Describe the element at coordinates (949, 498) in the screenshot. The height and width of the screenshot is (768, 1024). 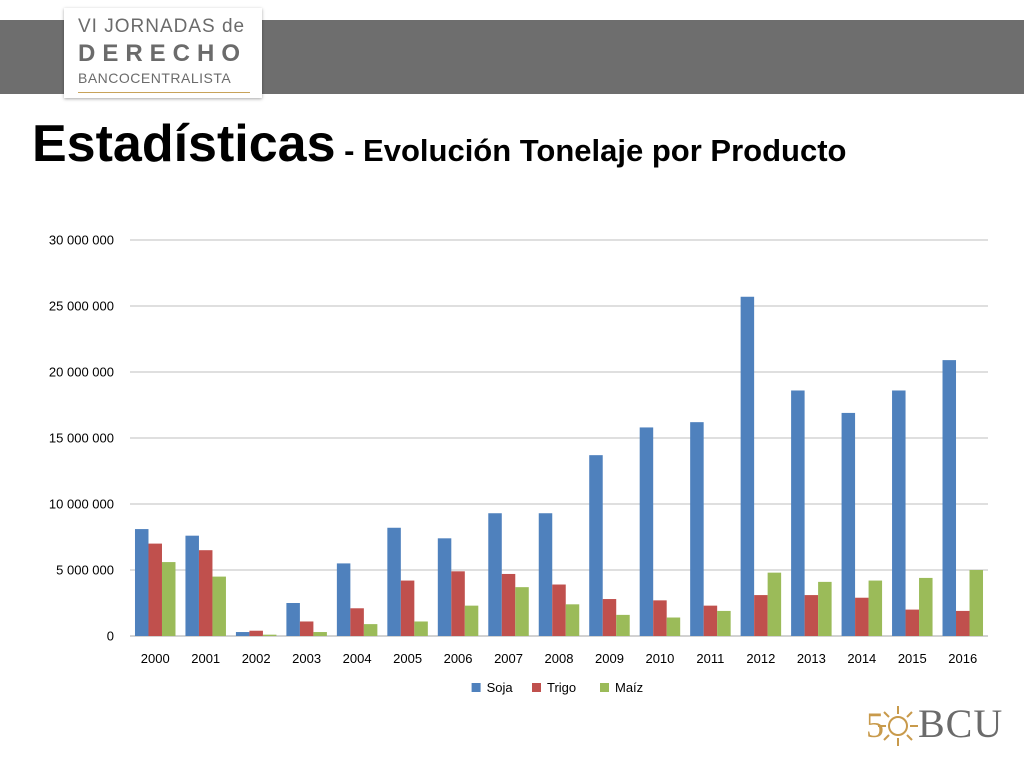
I see `bar-soja-2016` at that location.